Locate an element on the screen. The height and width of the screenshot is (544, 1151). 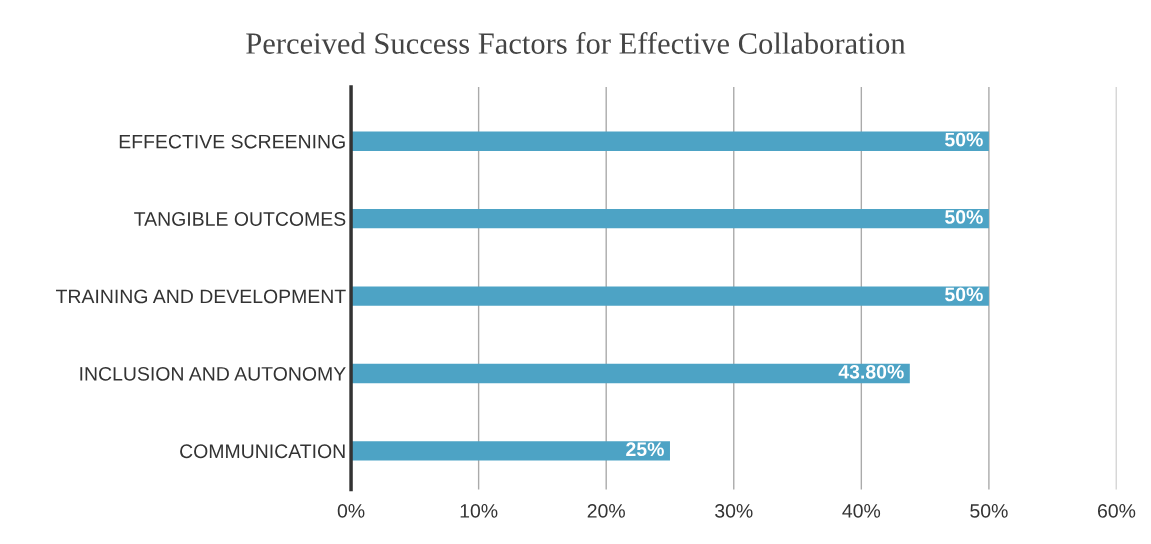
data-label: 25% is located at coordinates (645, 449).